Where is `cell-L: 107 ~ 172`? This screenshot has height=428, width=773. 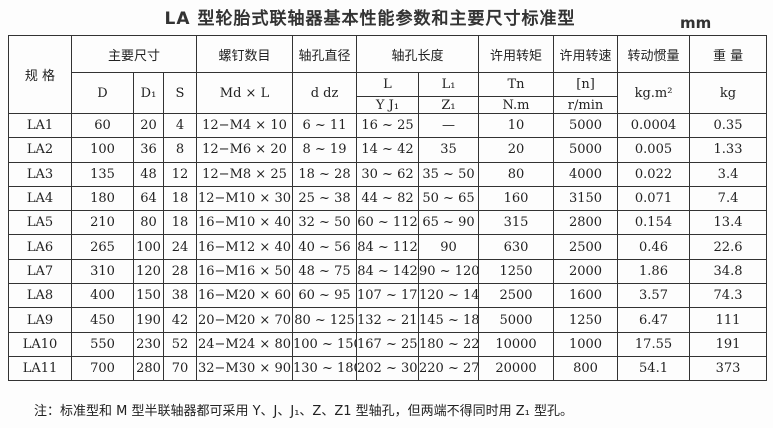
cell-L: 107 ~ 172 is located at coordinates (387, 296).